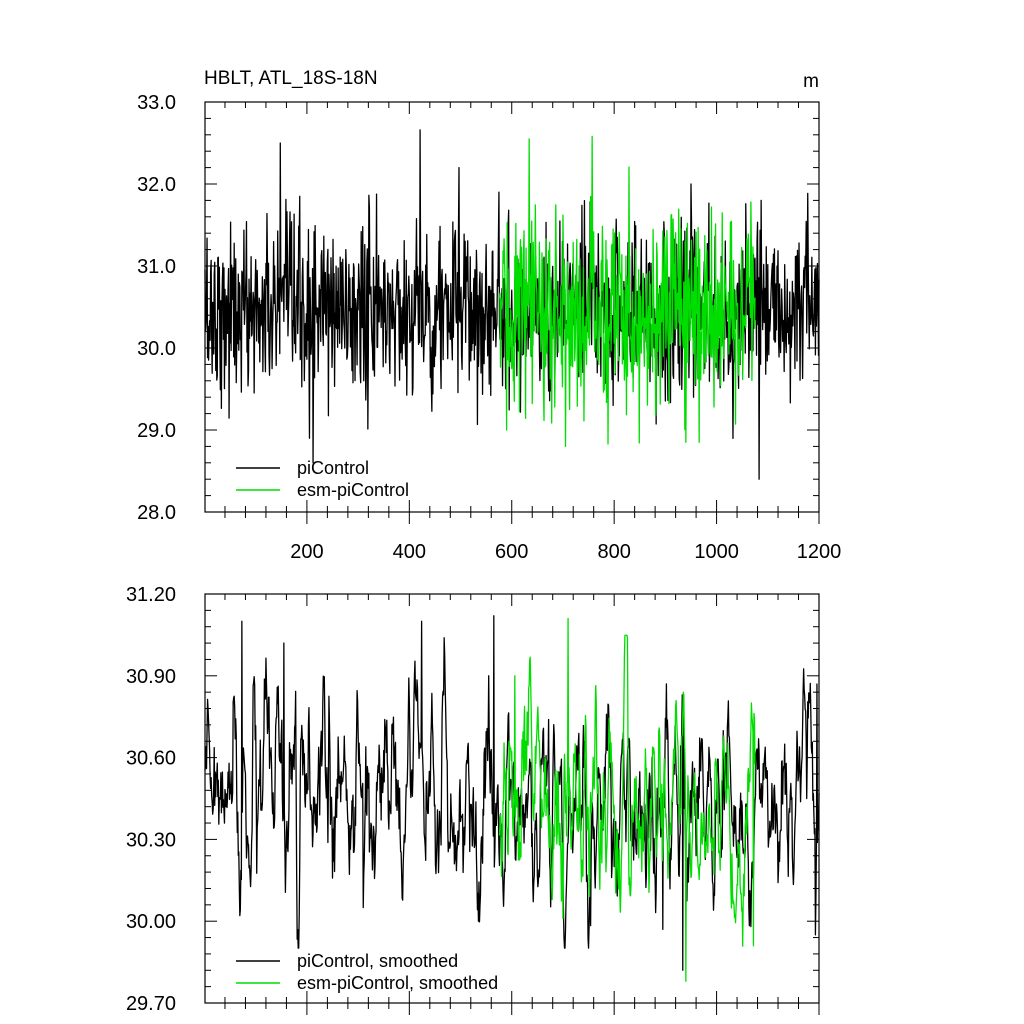  Describe the element at coordinates (151, 595) in the screenshot. I see `y-tick-label: 31.20` at that location.